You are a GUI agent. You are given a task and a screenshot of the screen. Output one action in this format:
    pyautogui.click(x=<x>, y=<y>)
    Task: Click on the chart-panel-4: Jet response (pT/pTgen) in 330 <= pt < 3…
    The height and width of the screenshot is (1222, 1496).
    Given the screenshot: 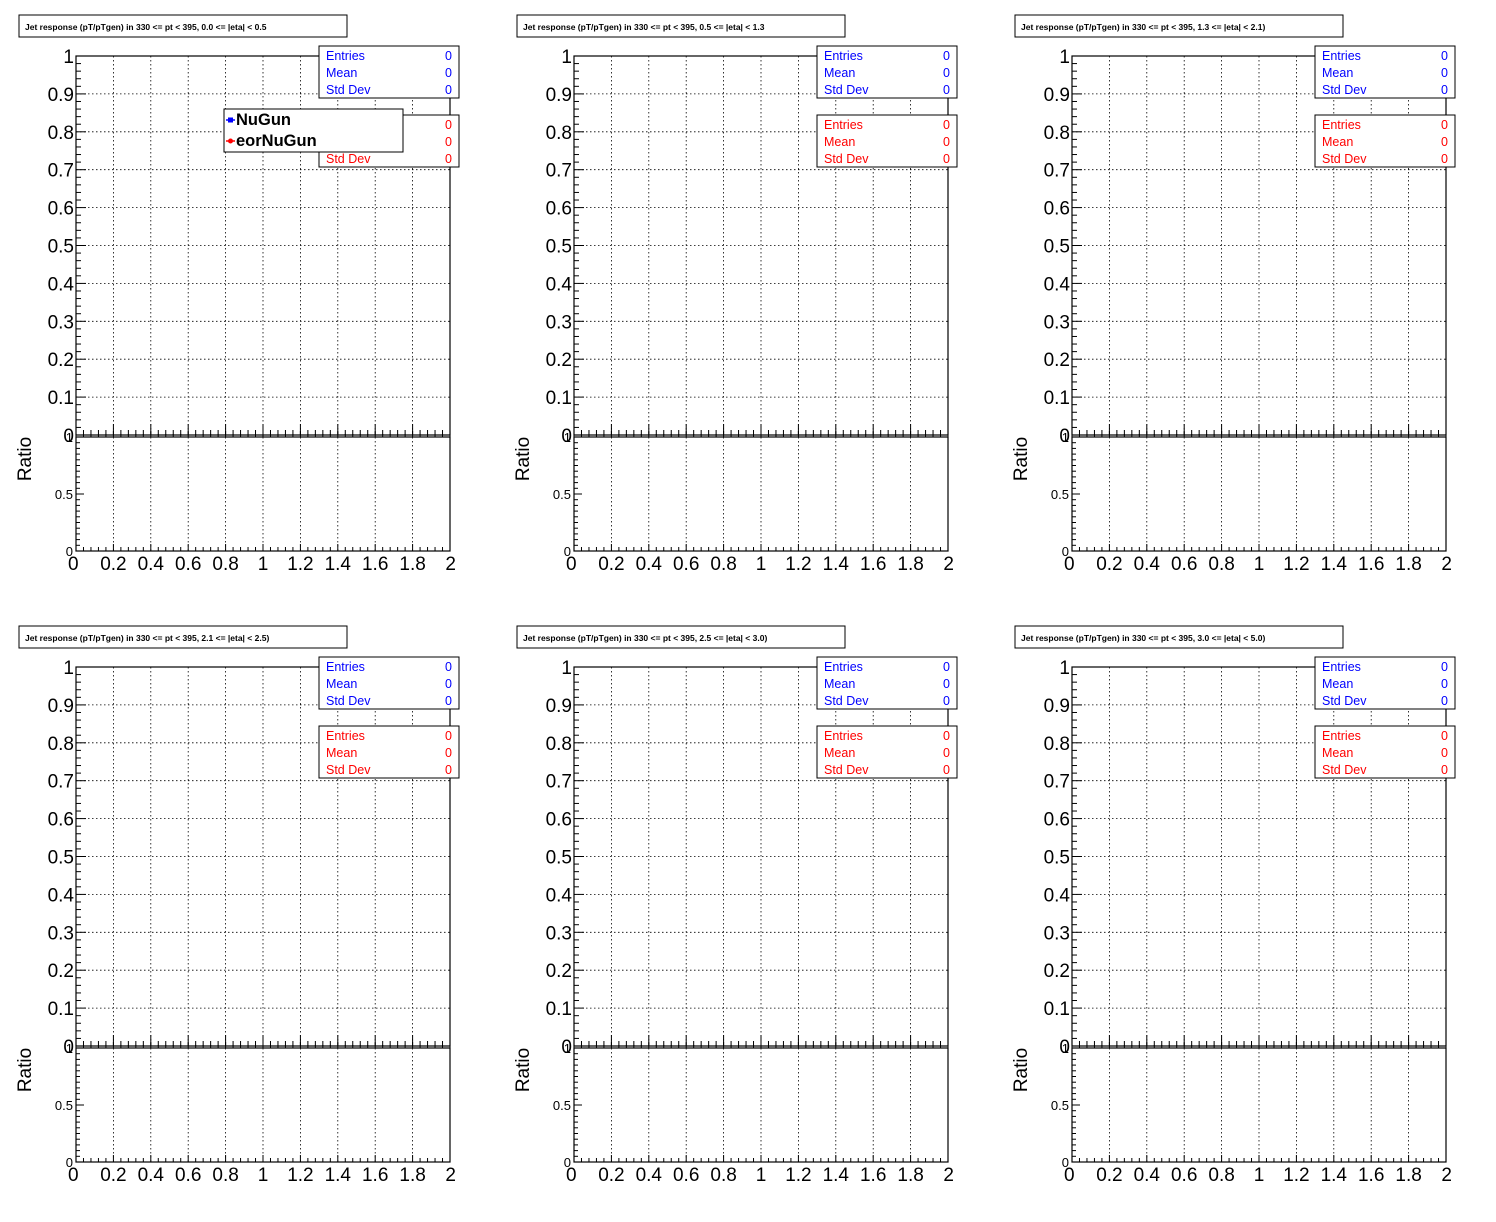 What is the action you would take?
    pyautogui.click(x=237, y=905)
    